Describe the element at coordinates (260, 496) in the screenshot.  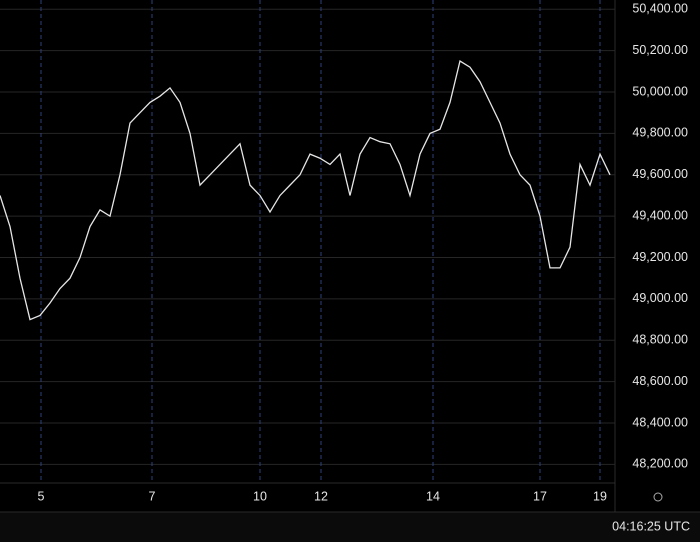
I see `x-tick-label: 10` at that location.